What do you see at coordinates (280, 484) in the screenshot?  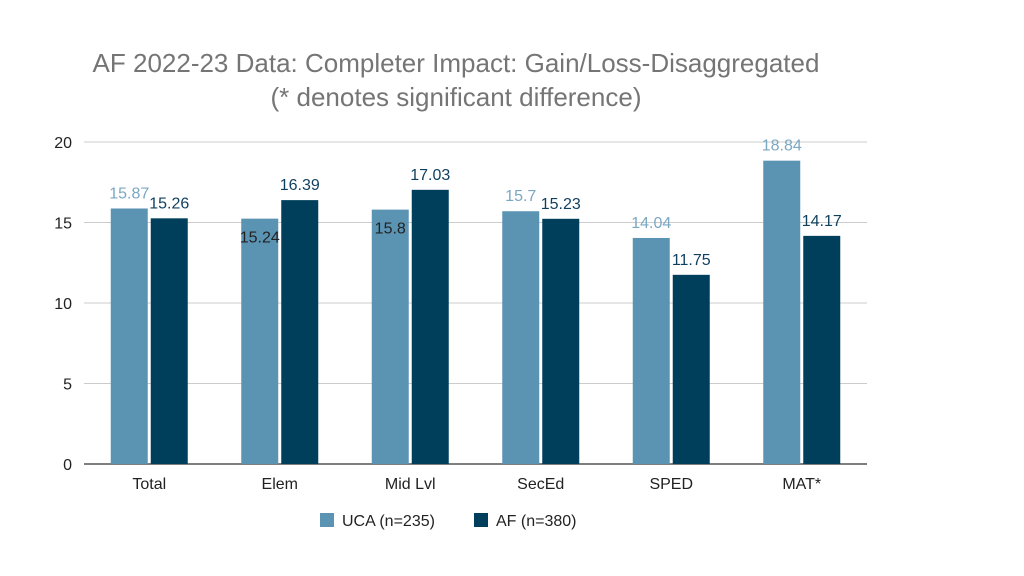 I see `x-tick-label: Elem` at bounding box center [280, 484].